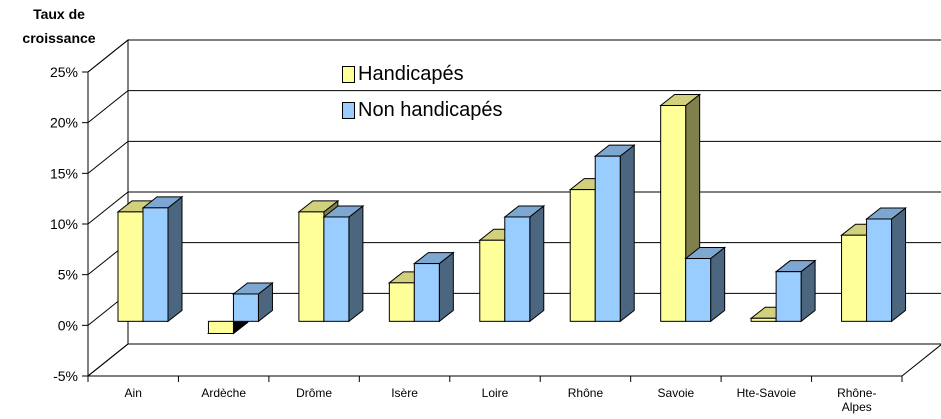 The height and width of the screenshot is (419, 941). What do you see at coordinates (586, 393) in the screenshot?
I see `x-tick-label: Rhône` at bounding box center [586, 393].